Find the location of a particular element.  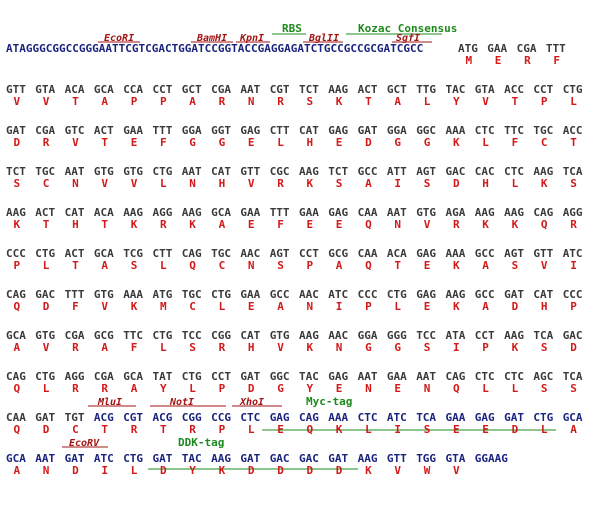

codon: CTT is located at coordinates (280, 130).